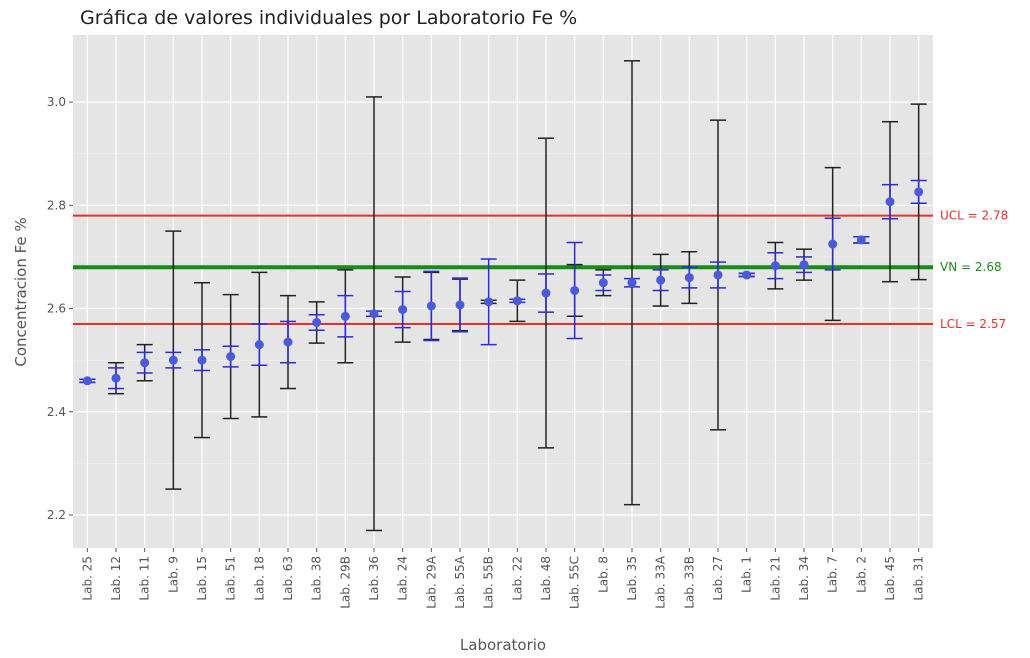 The height and width of the screenshot is (658, 1030). Describe the element at coordinates (288, 578) in the screenshot. I see `x-tick-label: Lab. 63` at that location.